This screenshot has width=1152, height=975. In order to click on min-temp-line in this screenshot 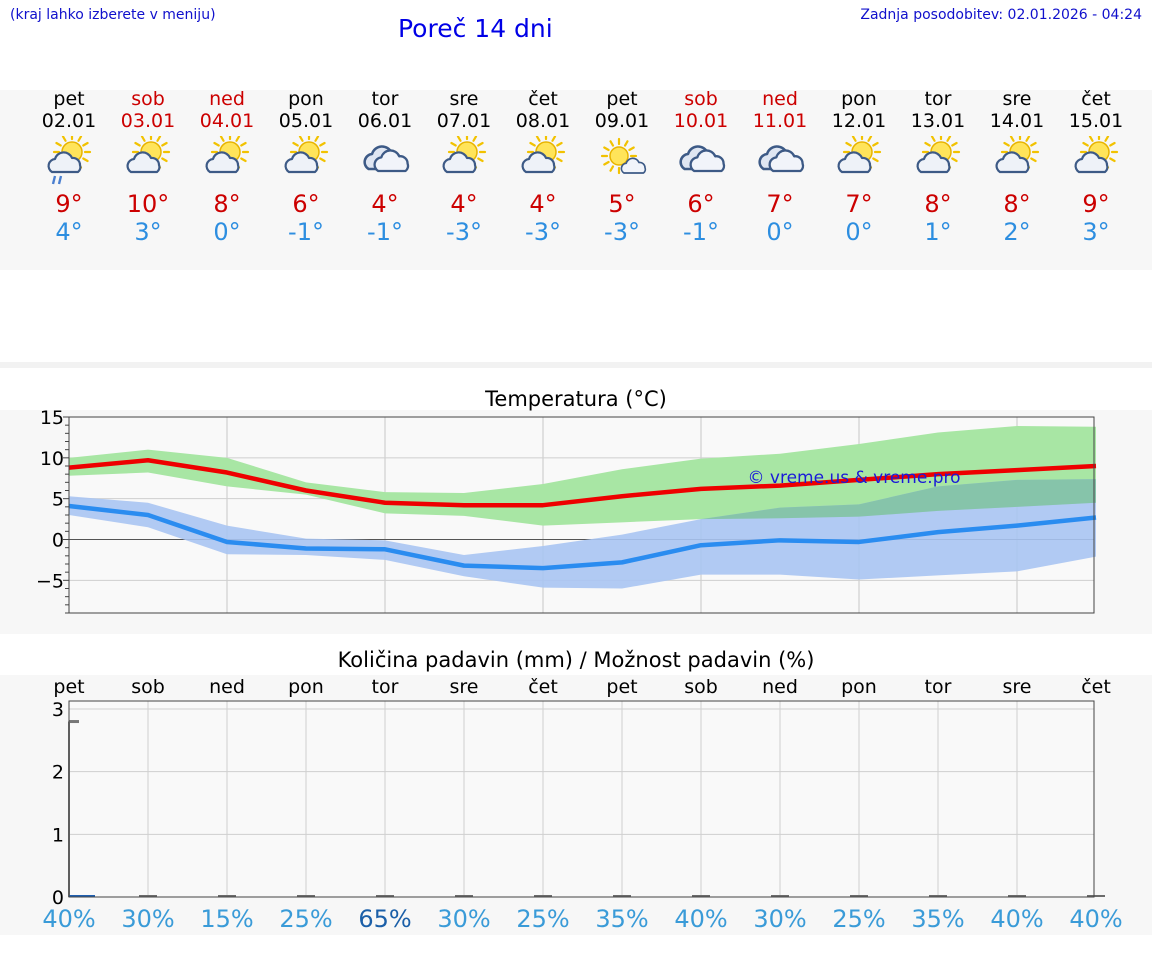, I will do `click(582, 537)`.